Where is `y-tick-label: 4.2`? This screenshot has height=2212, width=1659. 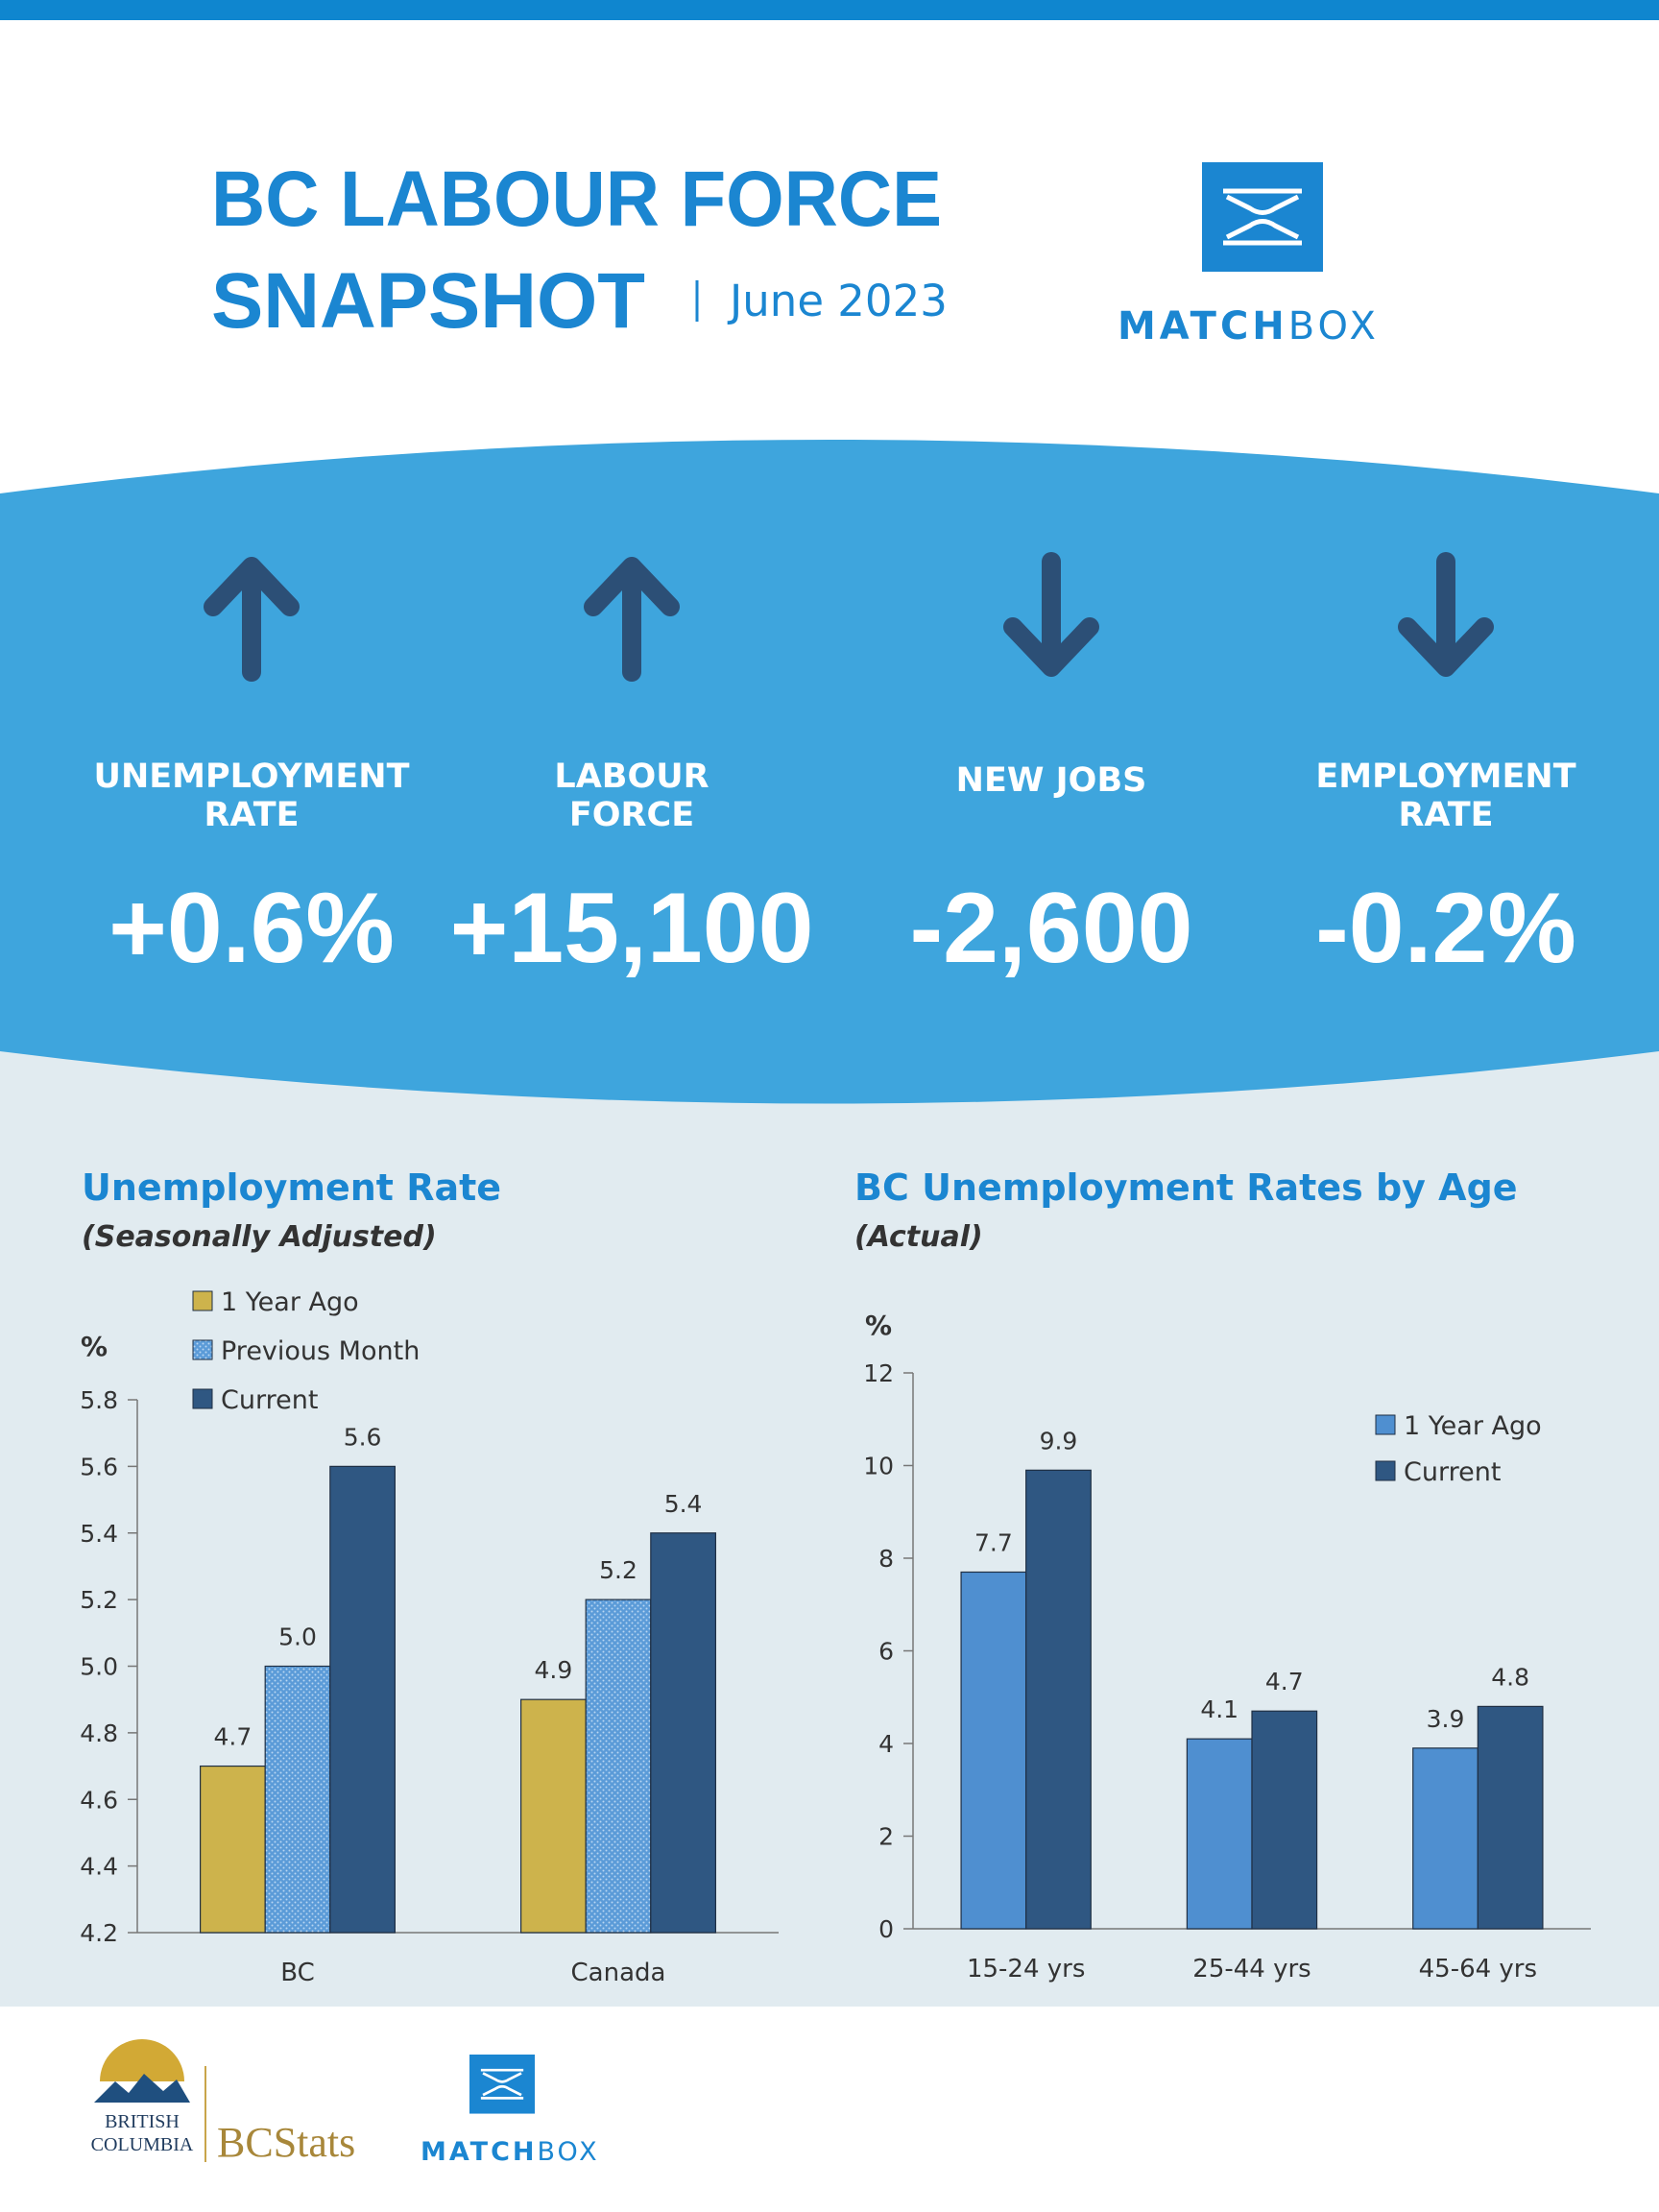 y-tick-label: 4.2 is located at coordinates (99, 1933).